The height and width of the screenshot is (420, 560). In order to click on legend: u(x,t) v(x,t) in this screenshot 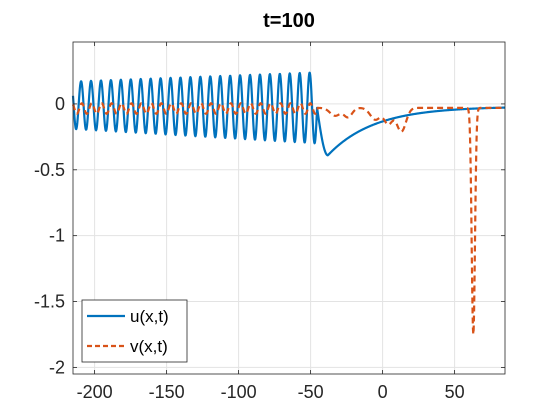, I will do `click(134, 331)`.